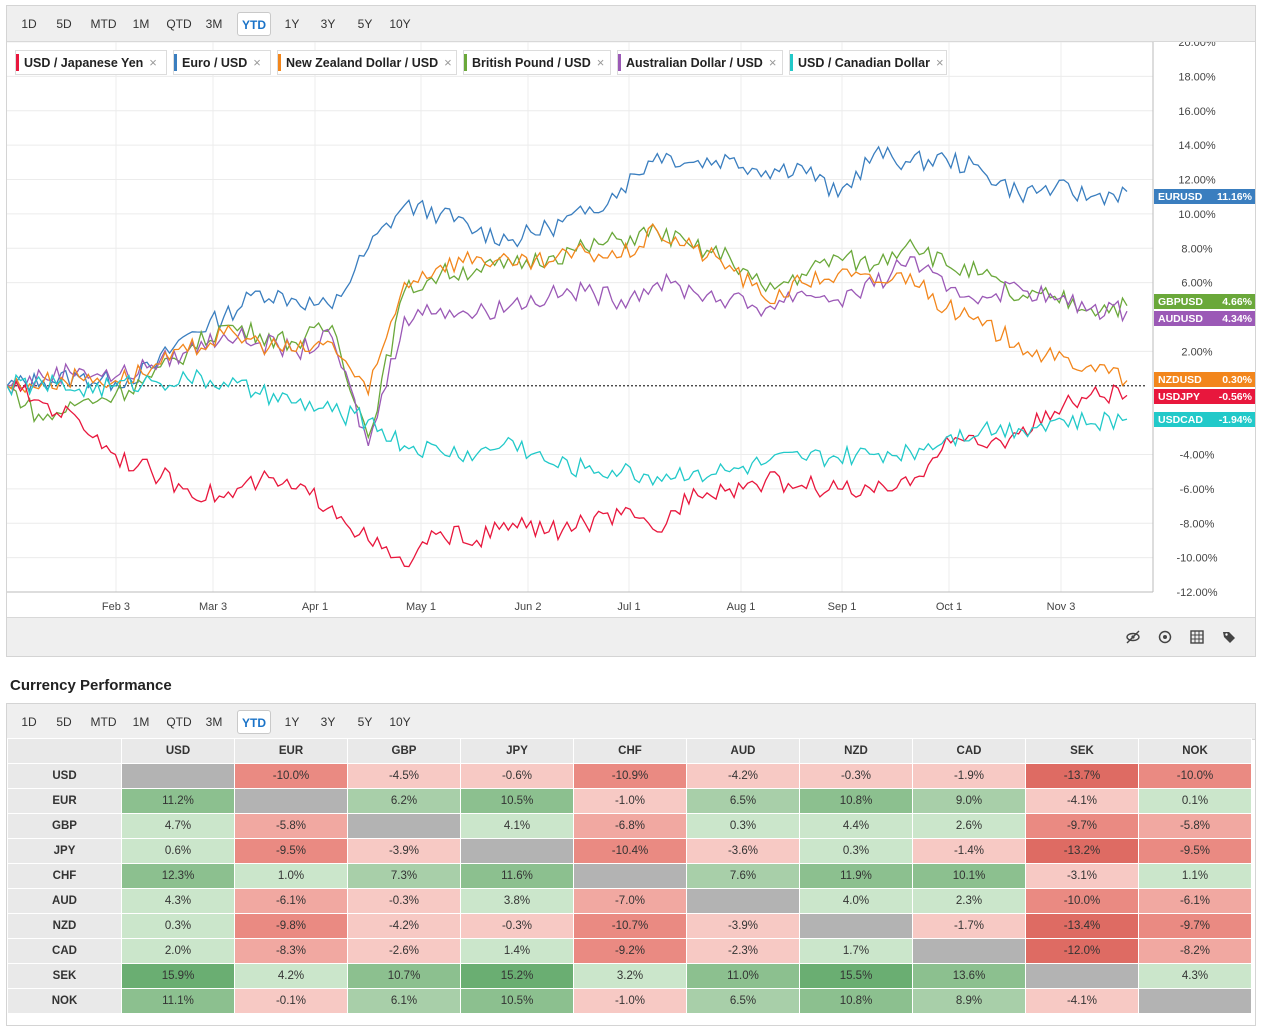 This screenshot has height=1030, width=1261. Describe the element at coordinates (969, 851) in the screenshot. I see `table-cell: -1.4%` at that location.